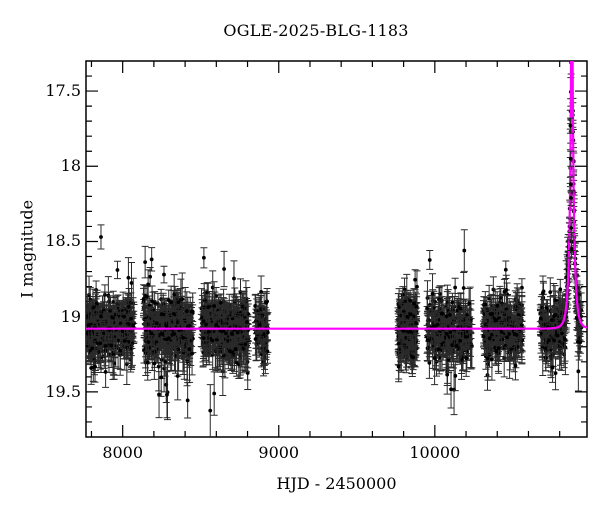 The image size is (600, 512). What do you see at coordinates (70, 316) in the screenshot?
I see `y-tick-label: 19` at bounding box center [70, 316].